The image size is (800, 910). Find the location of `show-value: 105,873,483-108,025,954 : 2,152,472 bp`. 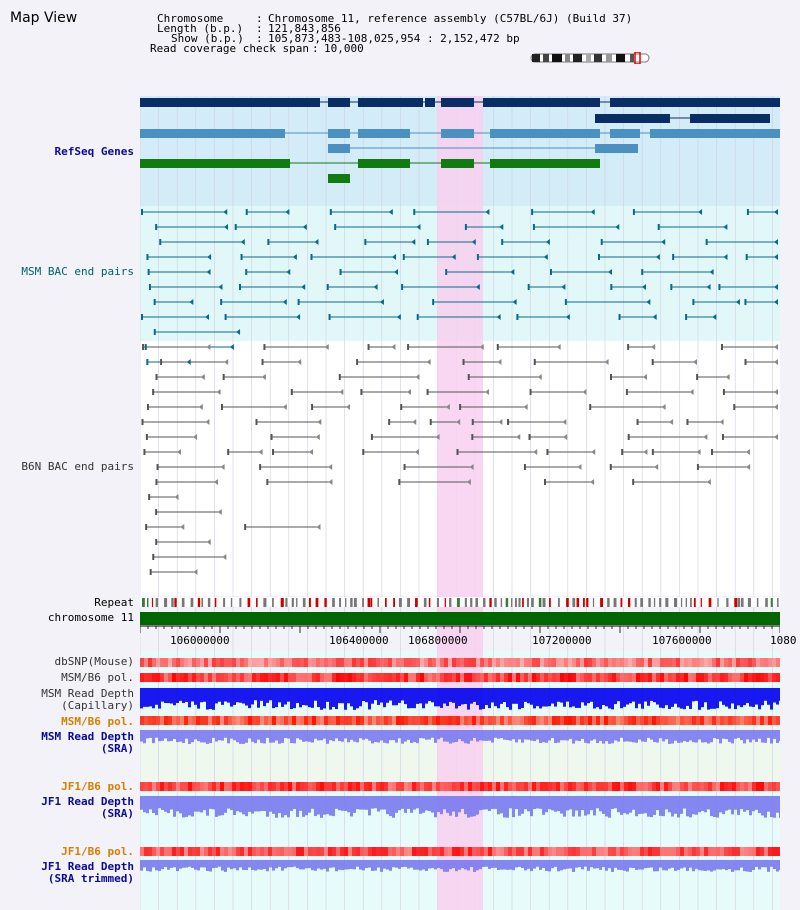

show-value: 105,873,483-108,025,954 : 2,152,472 bp is located at coordinates (394, 38).